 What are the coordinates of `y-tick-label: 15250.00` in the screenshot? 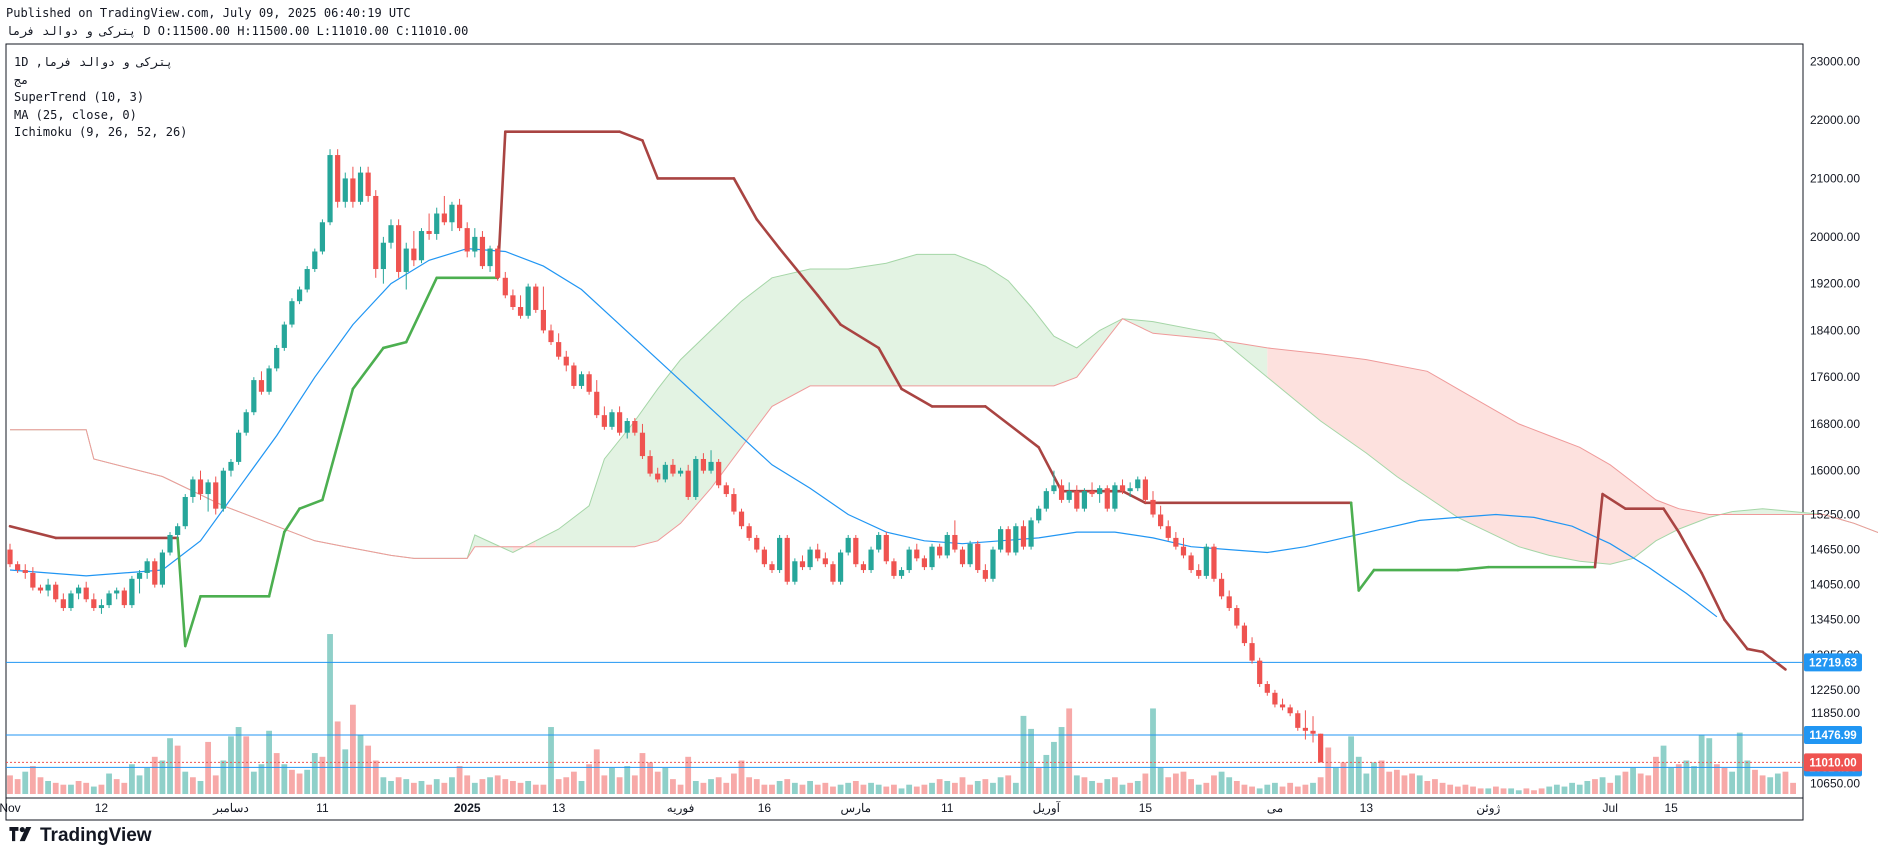 It's located at (1835, 515).